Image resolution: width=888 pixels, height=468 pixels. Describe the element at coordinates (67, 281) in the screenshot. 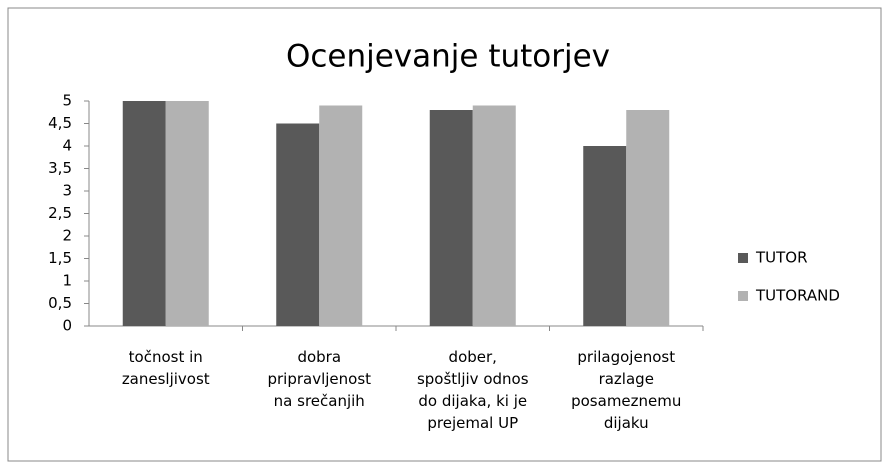

I see `y-tick-label: 1` at that location.